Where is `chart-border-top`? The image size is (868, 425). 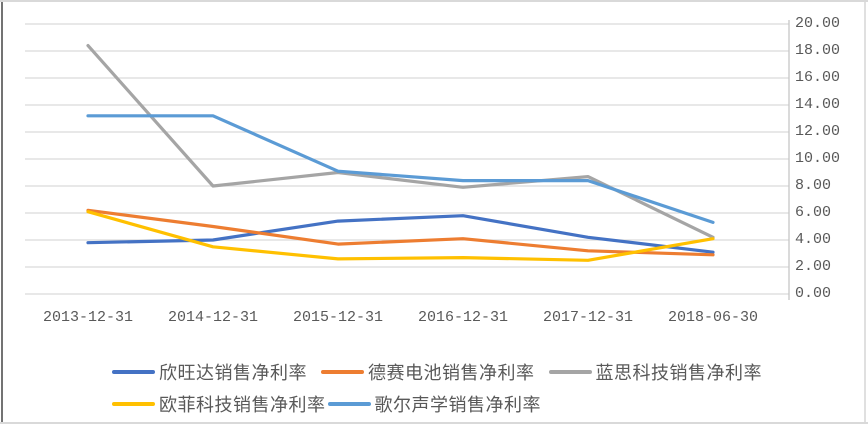 chart-border-top is located at coordinates (434, 1).